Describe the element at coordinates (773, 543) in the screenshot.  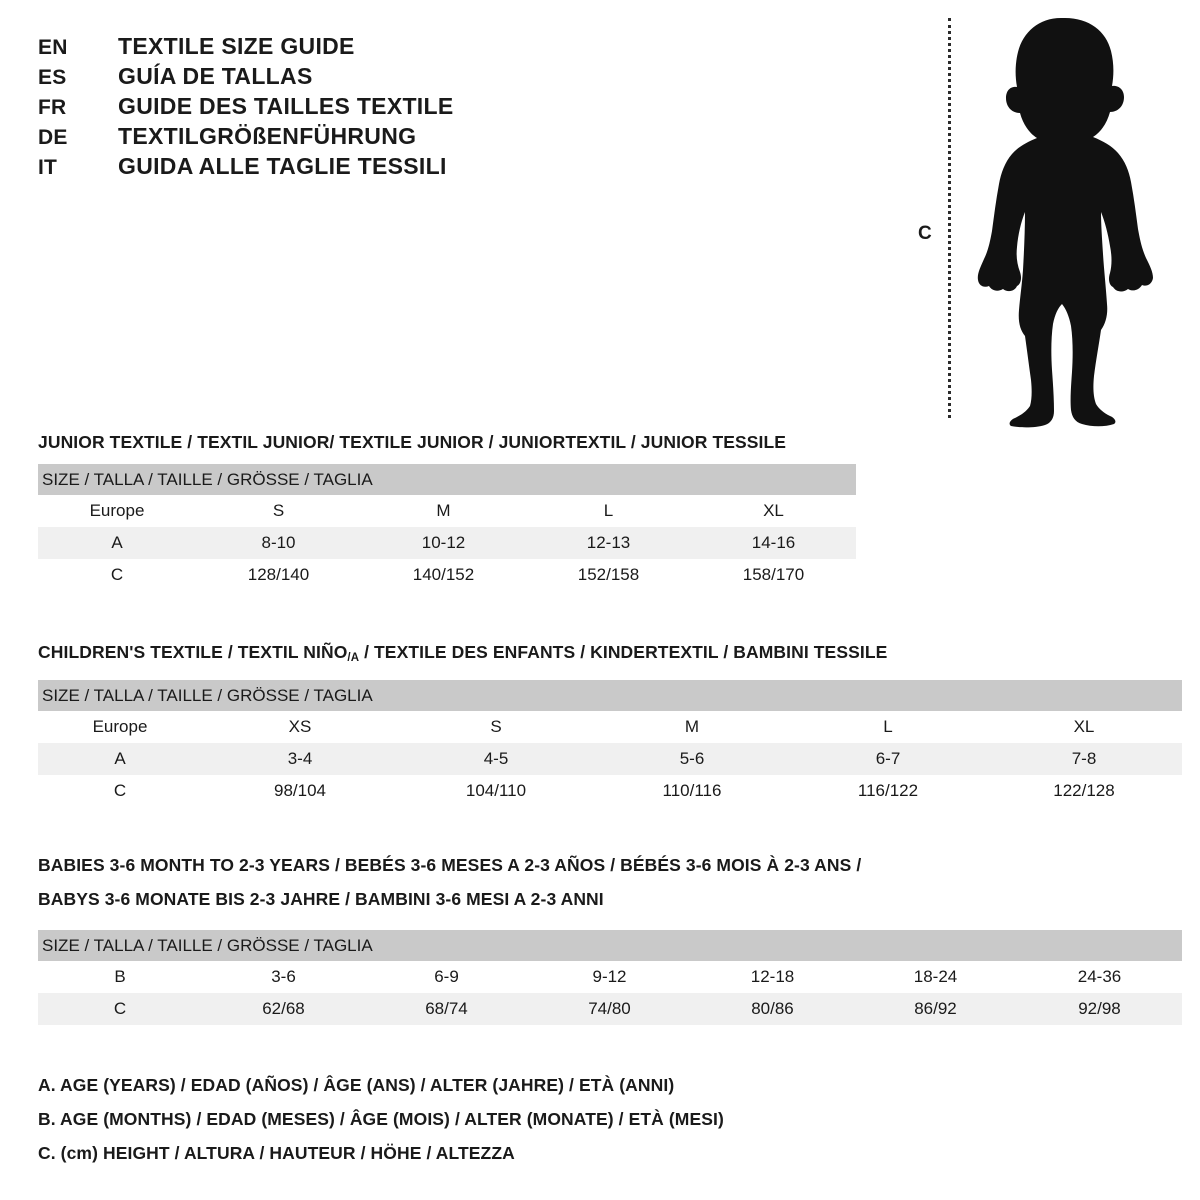
I see `table-cell: 14-16` at that location.